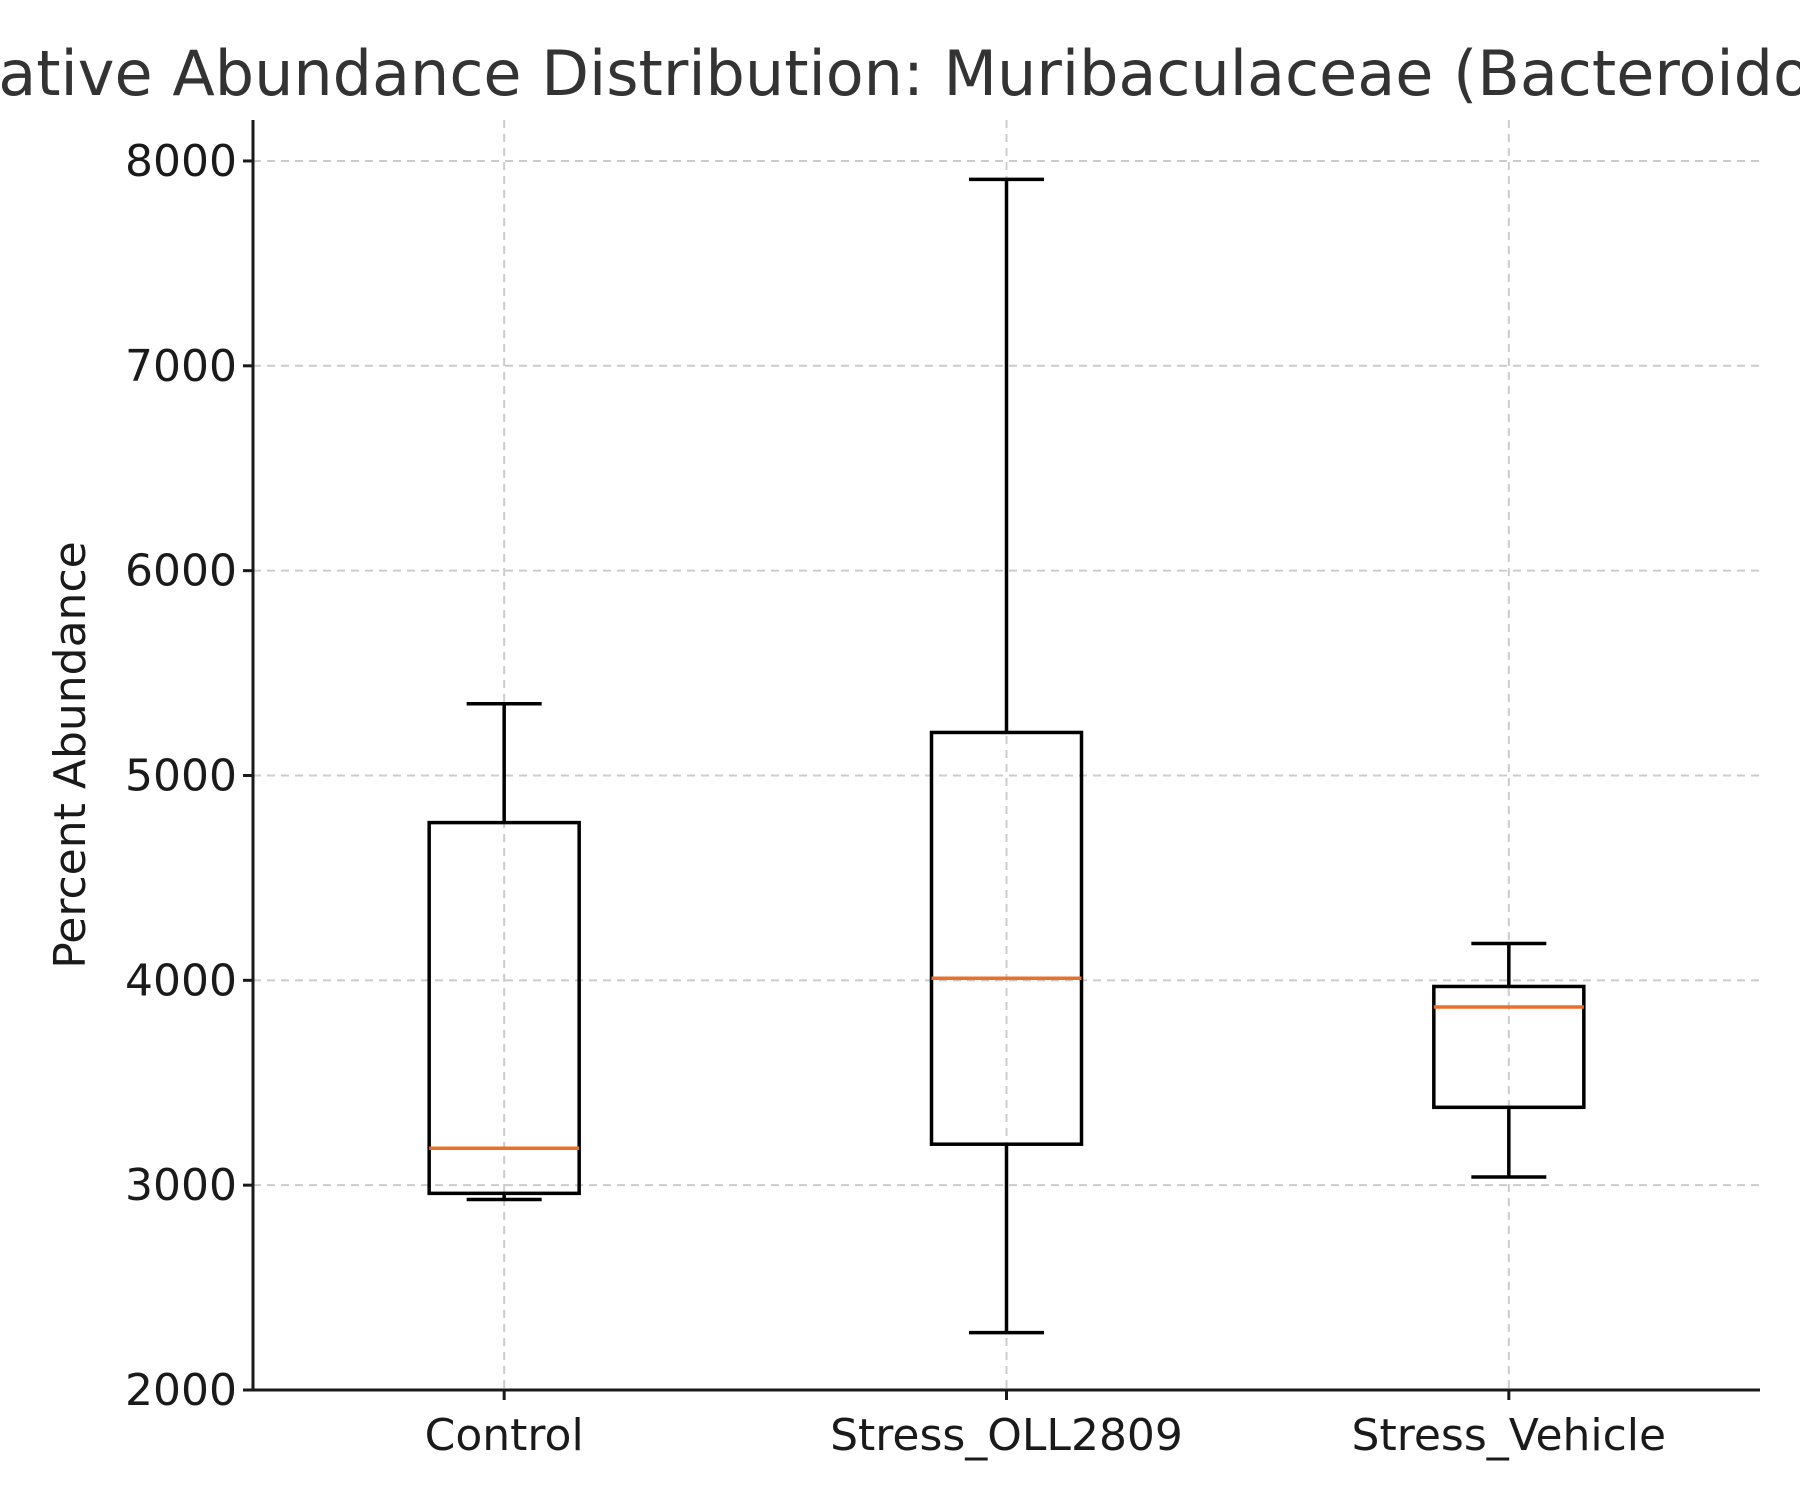 This screenshot has height=1500, width=1800. What do you see at coordinates (1509, 1435) in the screenshot?
I see `x-tick-label: Stress_Vehicle` at bounding box center [1509, 1435].